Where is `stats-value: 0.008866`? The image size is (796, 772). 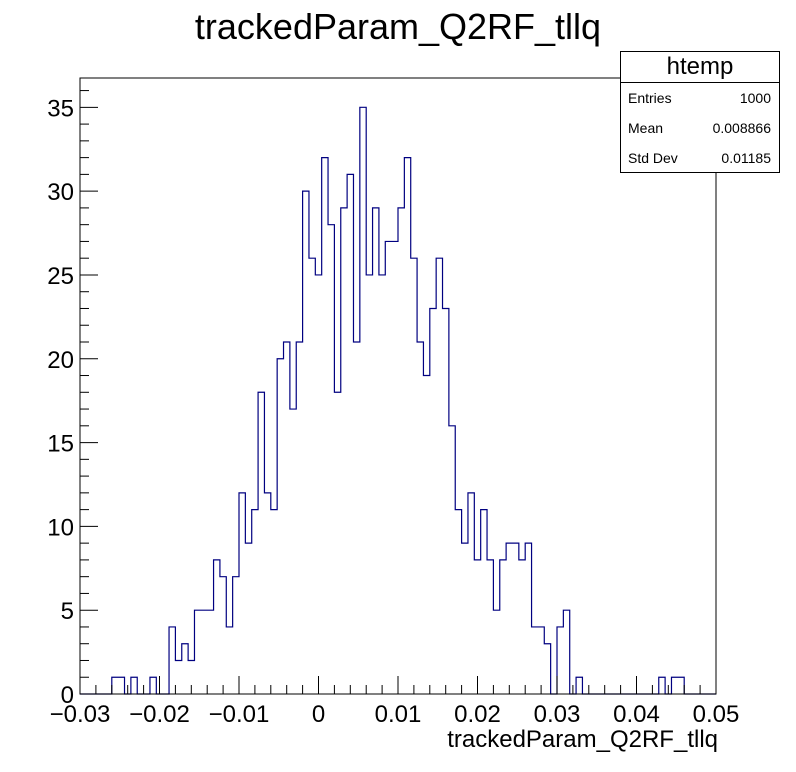
stats-value: 0.008866 is located at coordinates (741, 128).